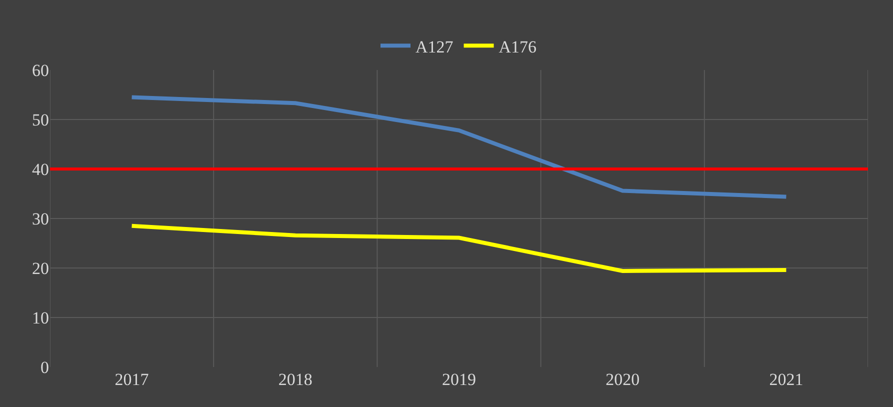 The width and height of the screenshot is (893, 407). What do you see at coordinates (40, 218) in the screenshot?
I see `y-tick-label: 30` at bounding box center [40, 218].